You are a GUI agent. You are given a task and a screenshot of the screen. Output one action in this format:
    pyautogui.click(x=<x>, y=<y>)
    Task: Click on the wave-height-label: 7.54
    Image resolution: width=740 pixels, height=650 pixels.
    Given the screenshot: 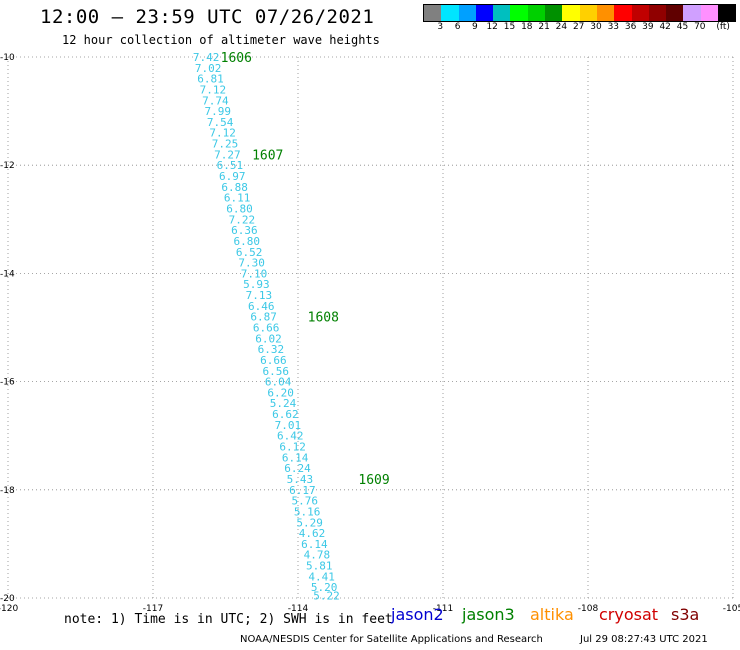 What is the action you would take?
    pyautogui.click(x=220, y=122)
    